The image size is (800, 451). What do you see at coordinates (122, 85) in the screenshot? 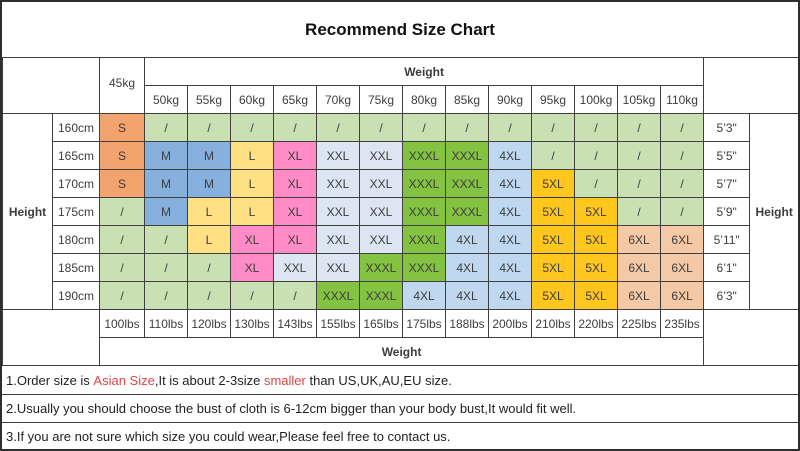
I see `weight-kg-header-cell: 45kg` at bounding box center [122, 85].